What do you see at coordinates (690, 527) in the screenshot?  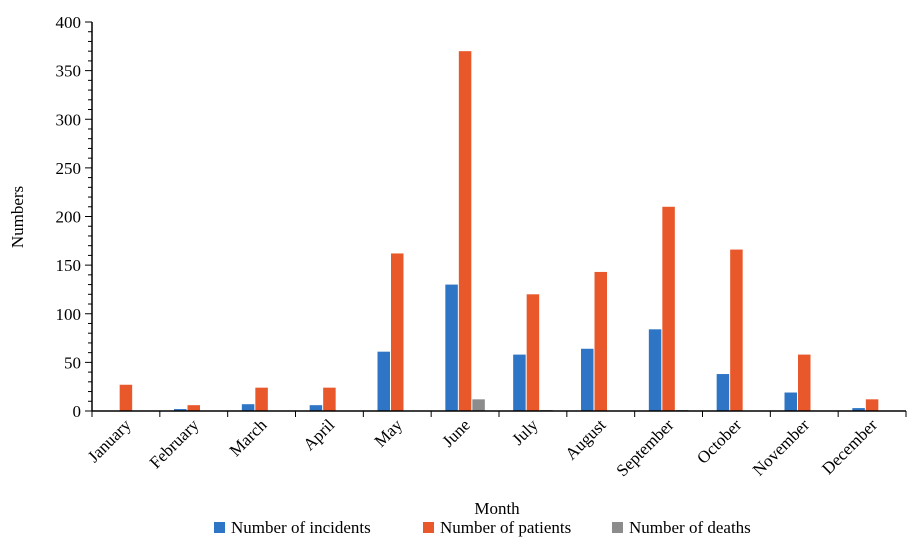 I see `legend-label: Number of deaths` at bounding box center [690, 527].